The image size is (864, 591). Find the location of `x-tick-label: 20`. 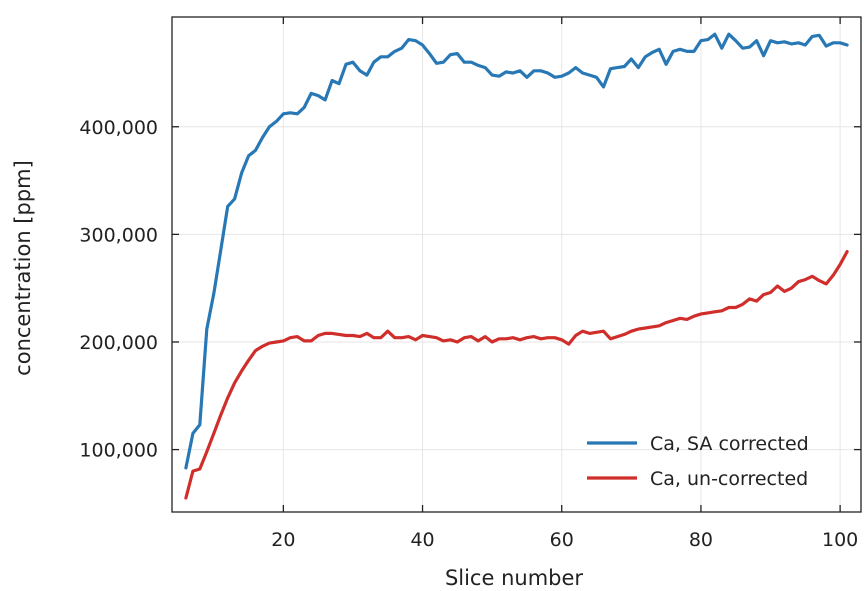

x-tick-label: 20 is located at coordinates (283, 540).